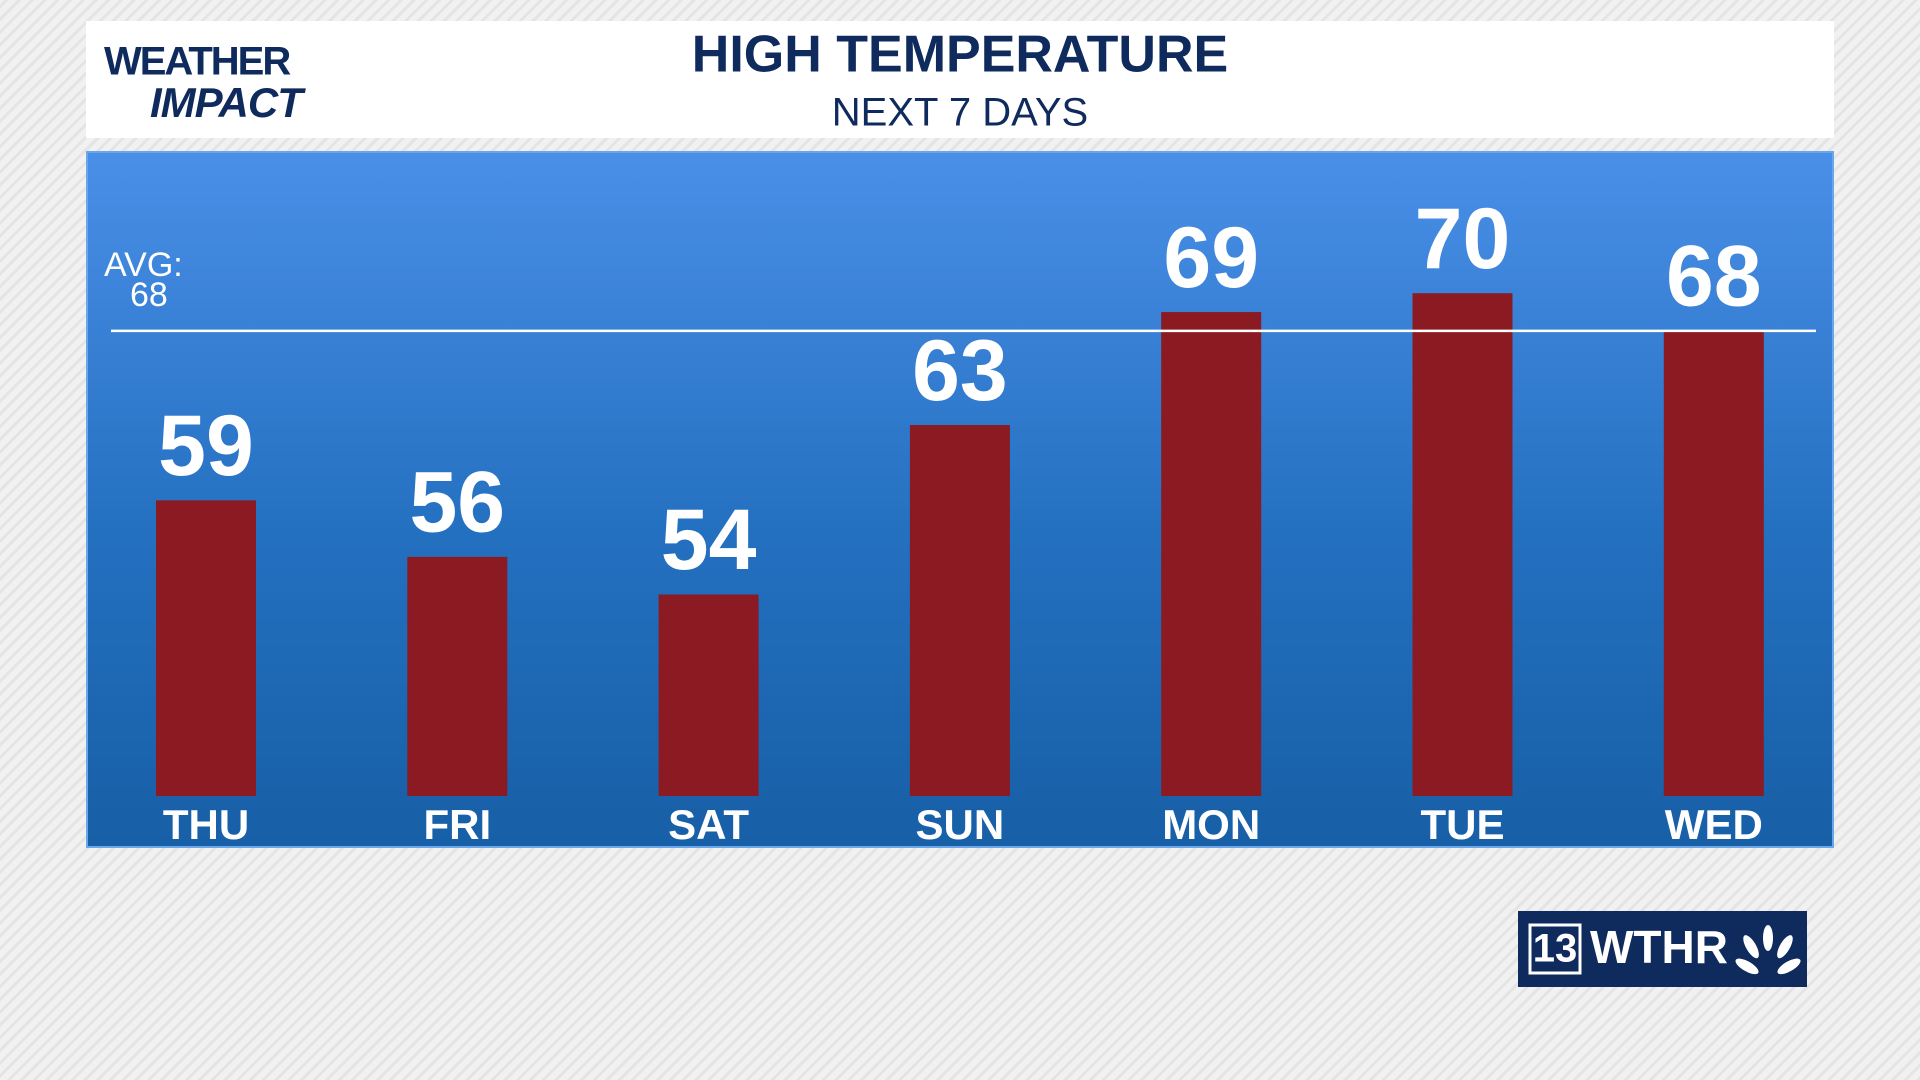  What do you see at coordinates (1714, 824) in the screenshot?
I see `day-label: WED` at bounding box center [1714, 824].